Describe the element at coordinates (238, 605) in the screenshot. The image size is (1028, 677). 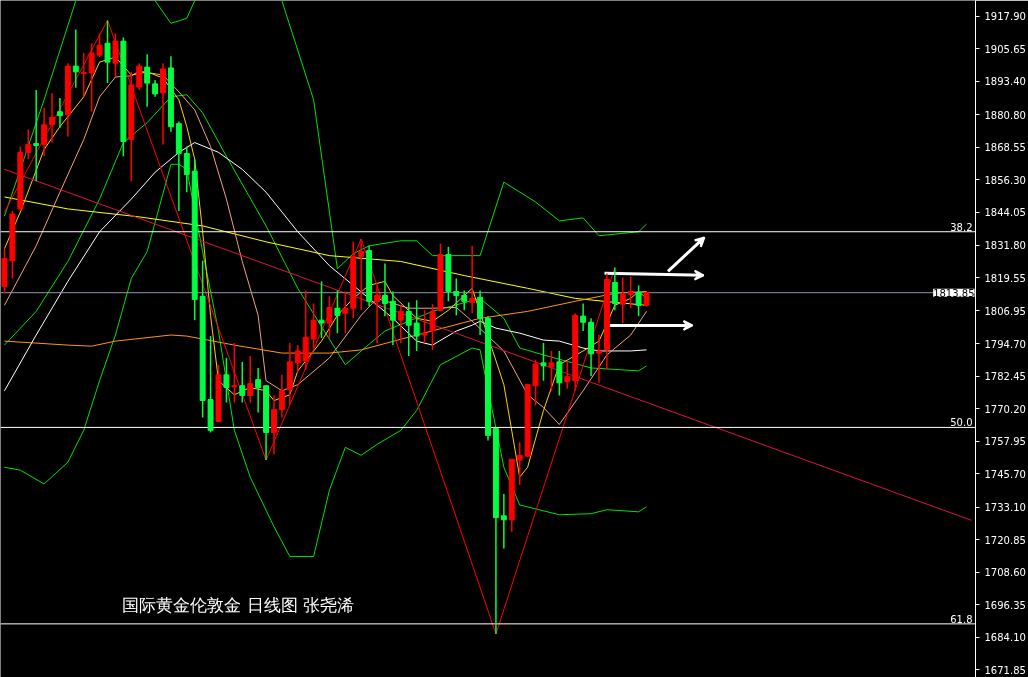
I see `annotation: 国际黄金伦敦金 日线图 张尧浠` at that location.